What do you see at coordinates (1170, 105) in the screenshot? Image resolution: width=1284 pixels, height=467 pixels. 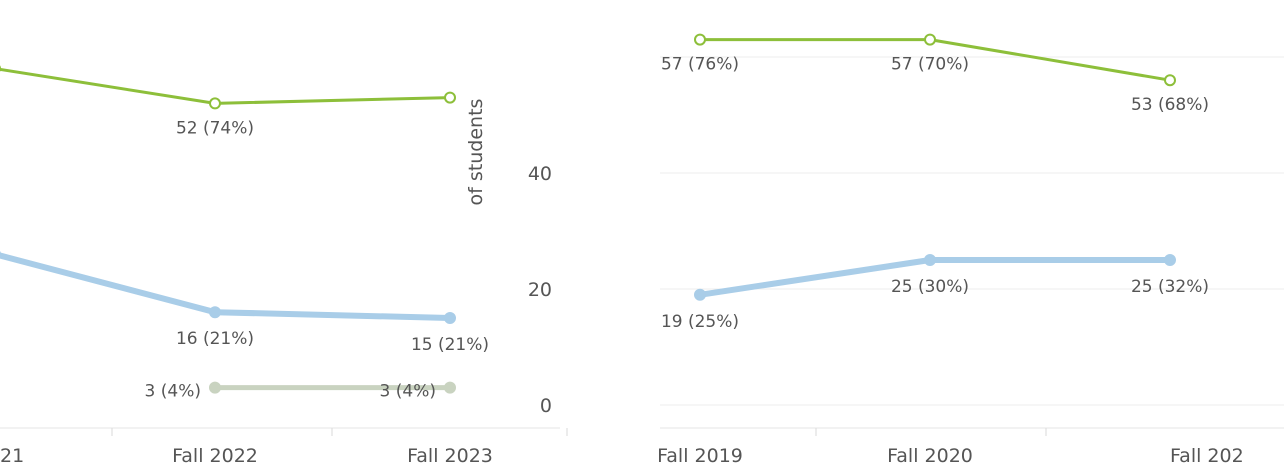 I see `data-label: 53 (68%)` at bounding box center [1170, 105].